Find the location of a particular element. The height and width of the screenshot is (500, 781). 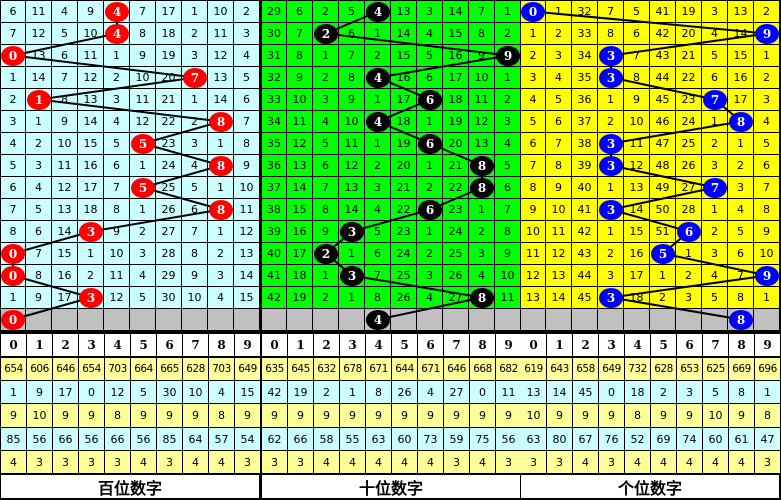

chart-cell: 2 is located at coordinates (766, 77).